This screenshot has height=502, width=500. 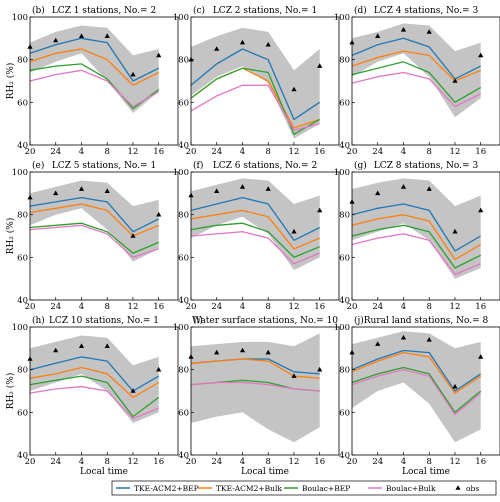 What do you see at coordinates (377, 462) in the screenshot?
I see `panel-9-xtick-label-2: 24` at bounding box center [377, 462].